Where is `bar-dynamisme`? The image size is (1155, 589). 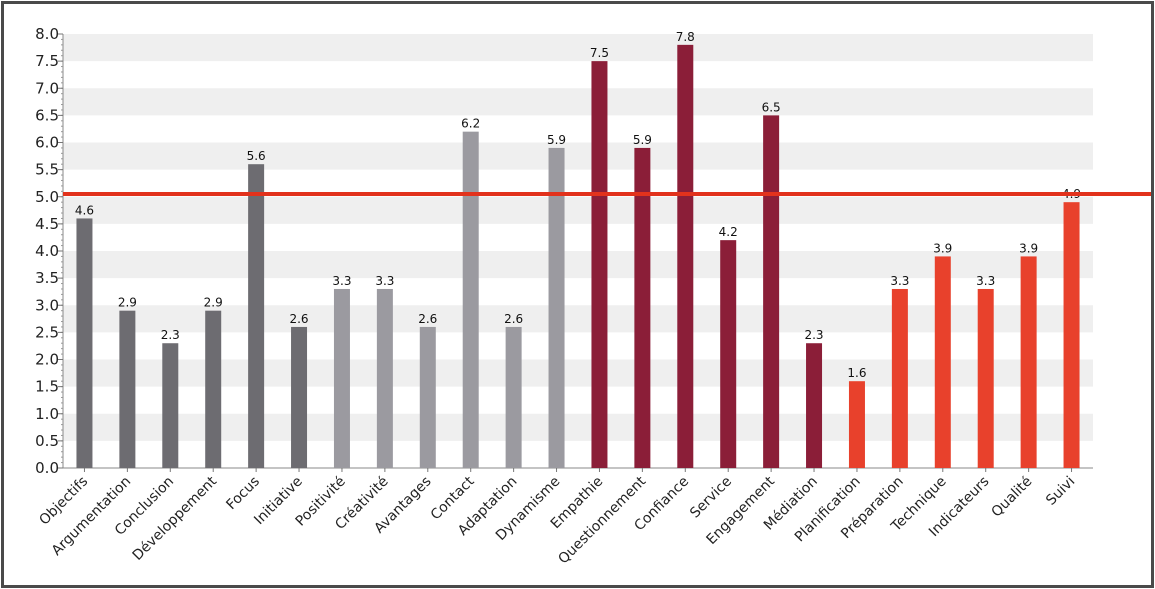 bar-dynamisme is located at coordinates (556, 308).